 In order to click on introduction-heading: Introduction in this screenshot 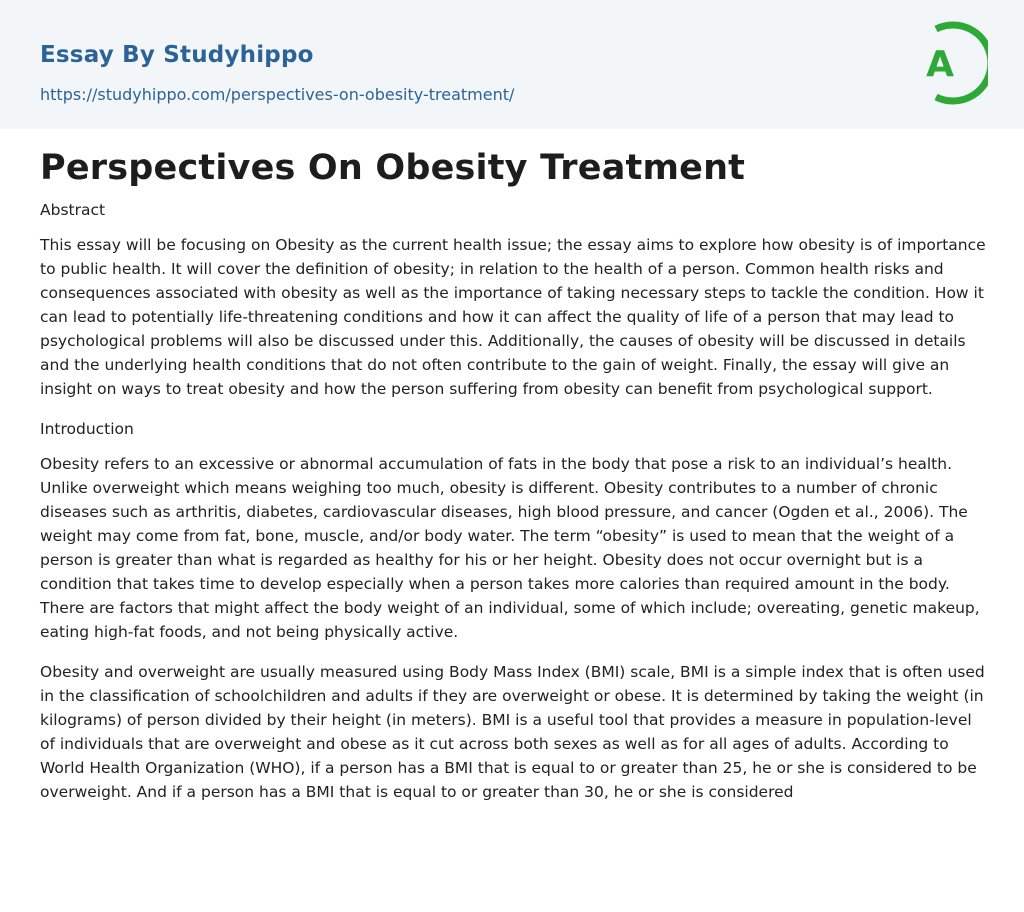, I will do `click(87, 429)`.